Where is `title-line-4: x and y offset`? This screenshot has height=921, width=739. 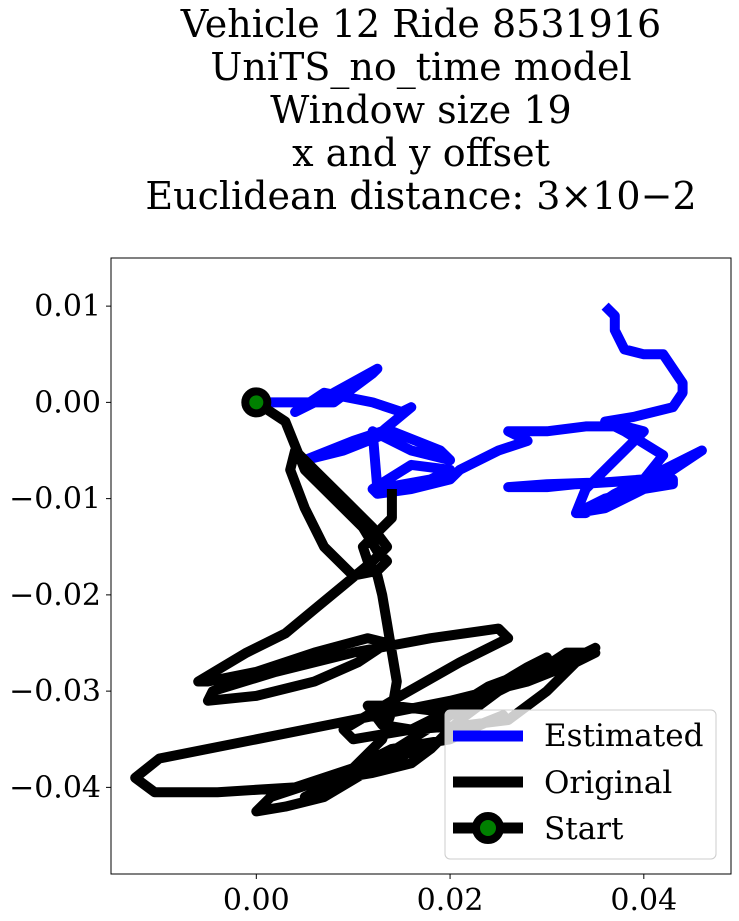 title-line-4: x and y offset is located at coordinates (421, 153).